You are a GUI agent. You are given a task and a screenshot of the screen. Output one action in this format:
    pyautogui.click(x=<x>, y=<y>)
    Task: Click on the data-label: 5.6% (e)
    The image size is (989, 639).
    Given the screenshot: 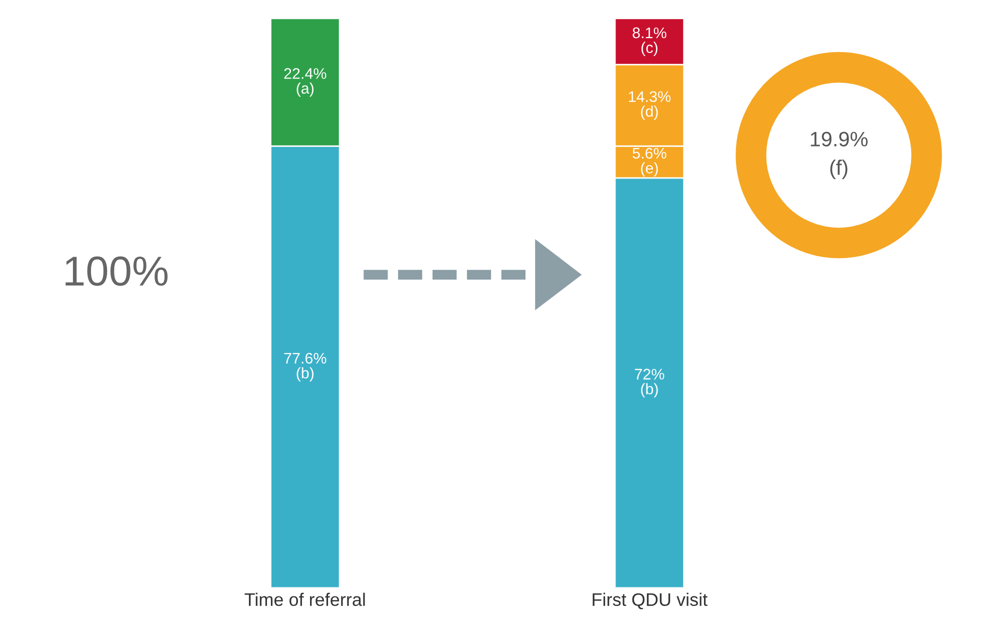 What is the action you would take?
    pyautogui.click(x=649, y=162)
    